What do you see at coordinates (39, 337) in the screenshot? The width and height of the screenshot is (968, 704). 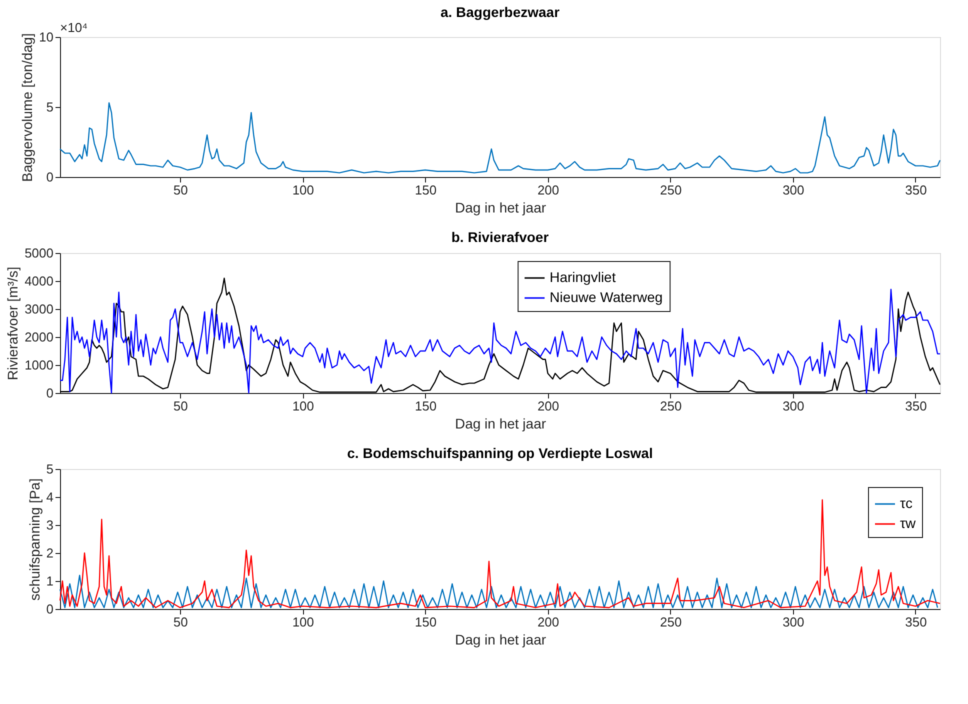 I see `y-tick-label: 2000` at bounding box center [39, 337].